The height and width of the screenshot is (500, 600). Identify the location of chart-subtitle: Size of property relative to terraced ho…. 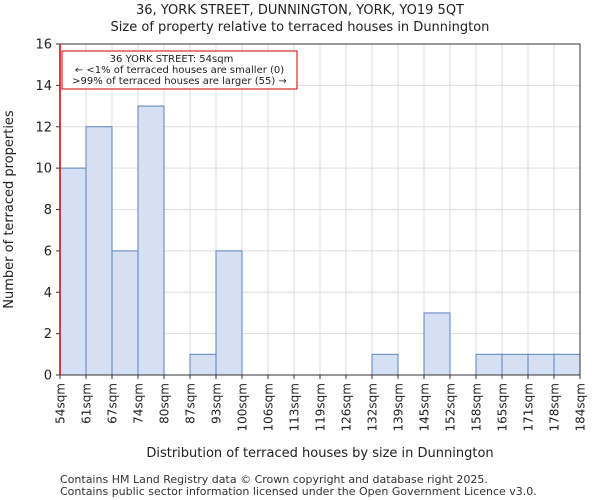
(300, 27).